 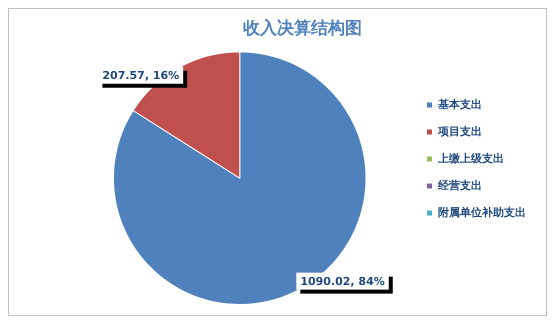 I want to click on legend-label: 基本支出, so click(x=459, y=104).